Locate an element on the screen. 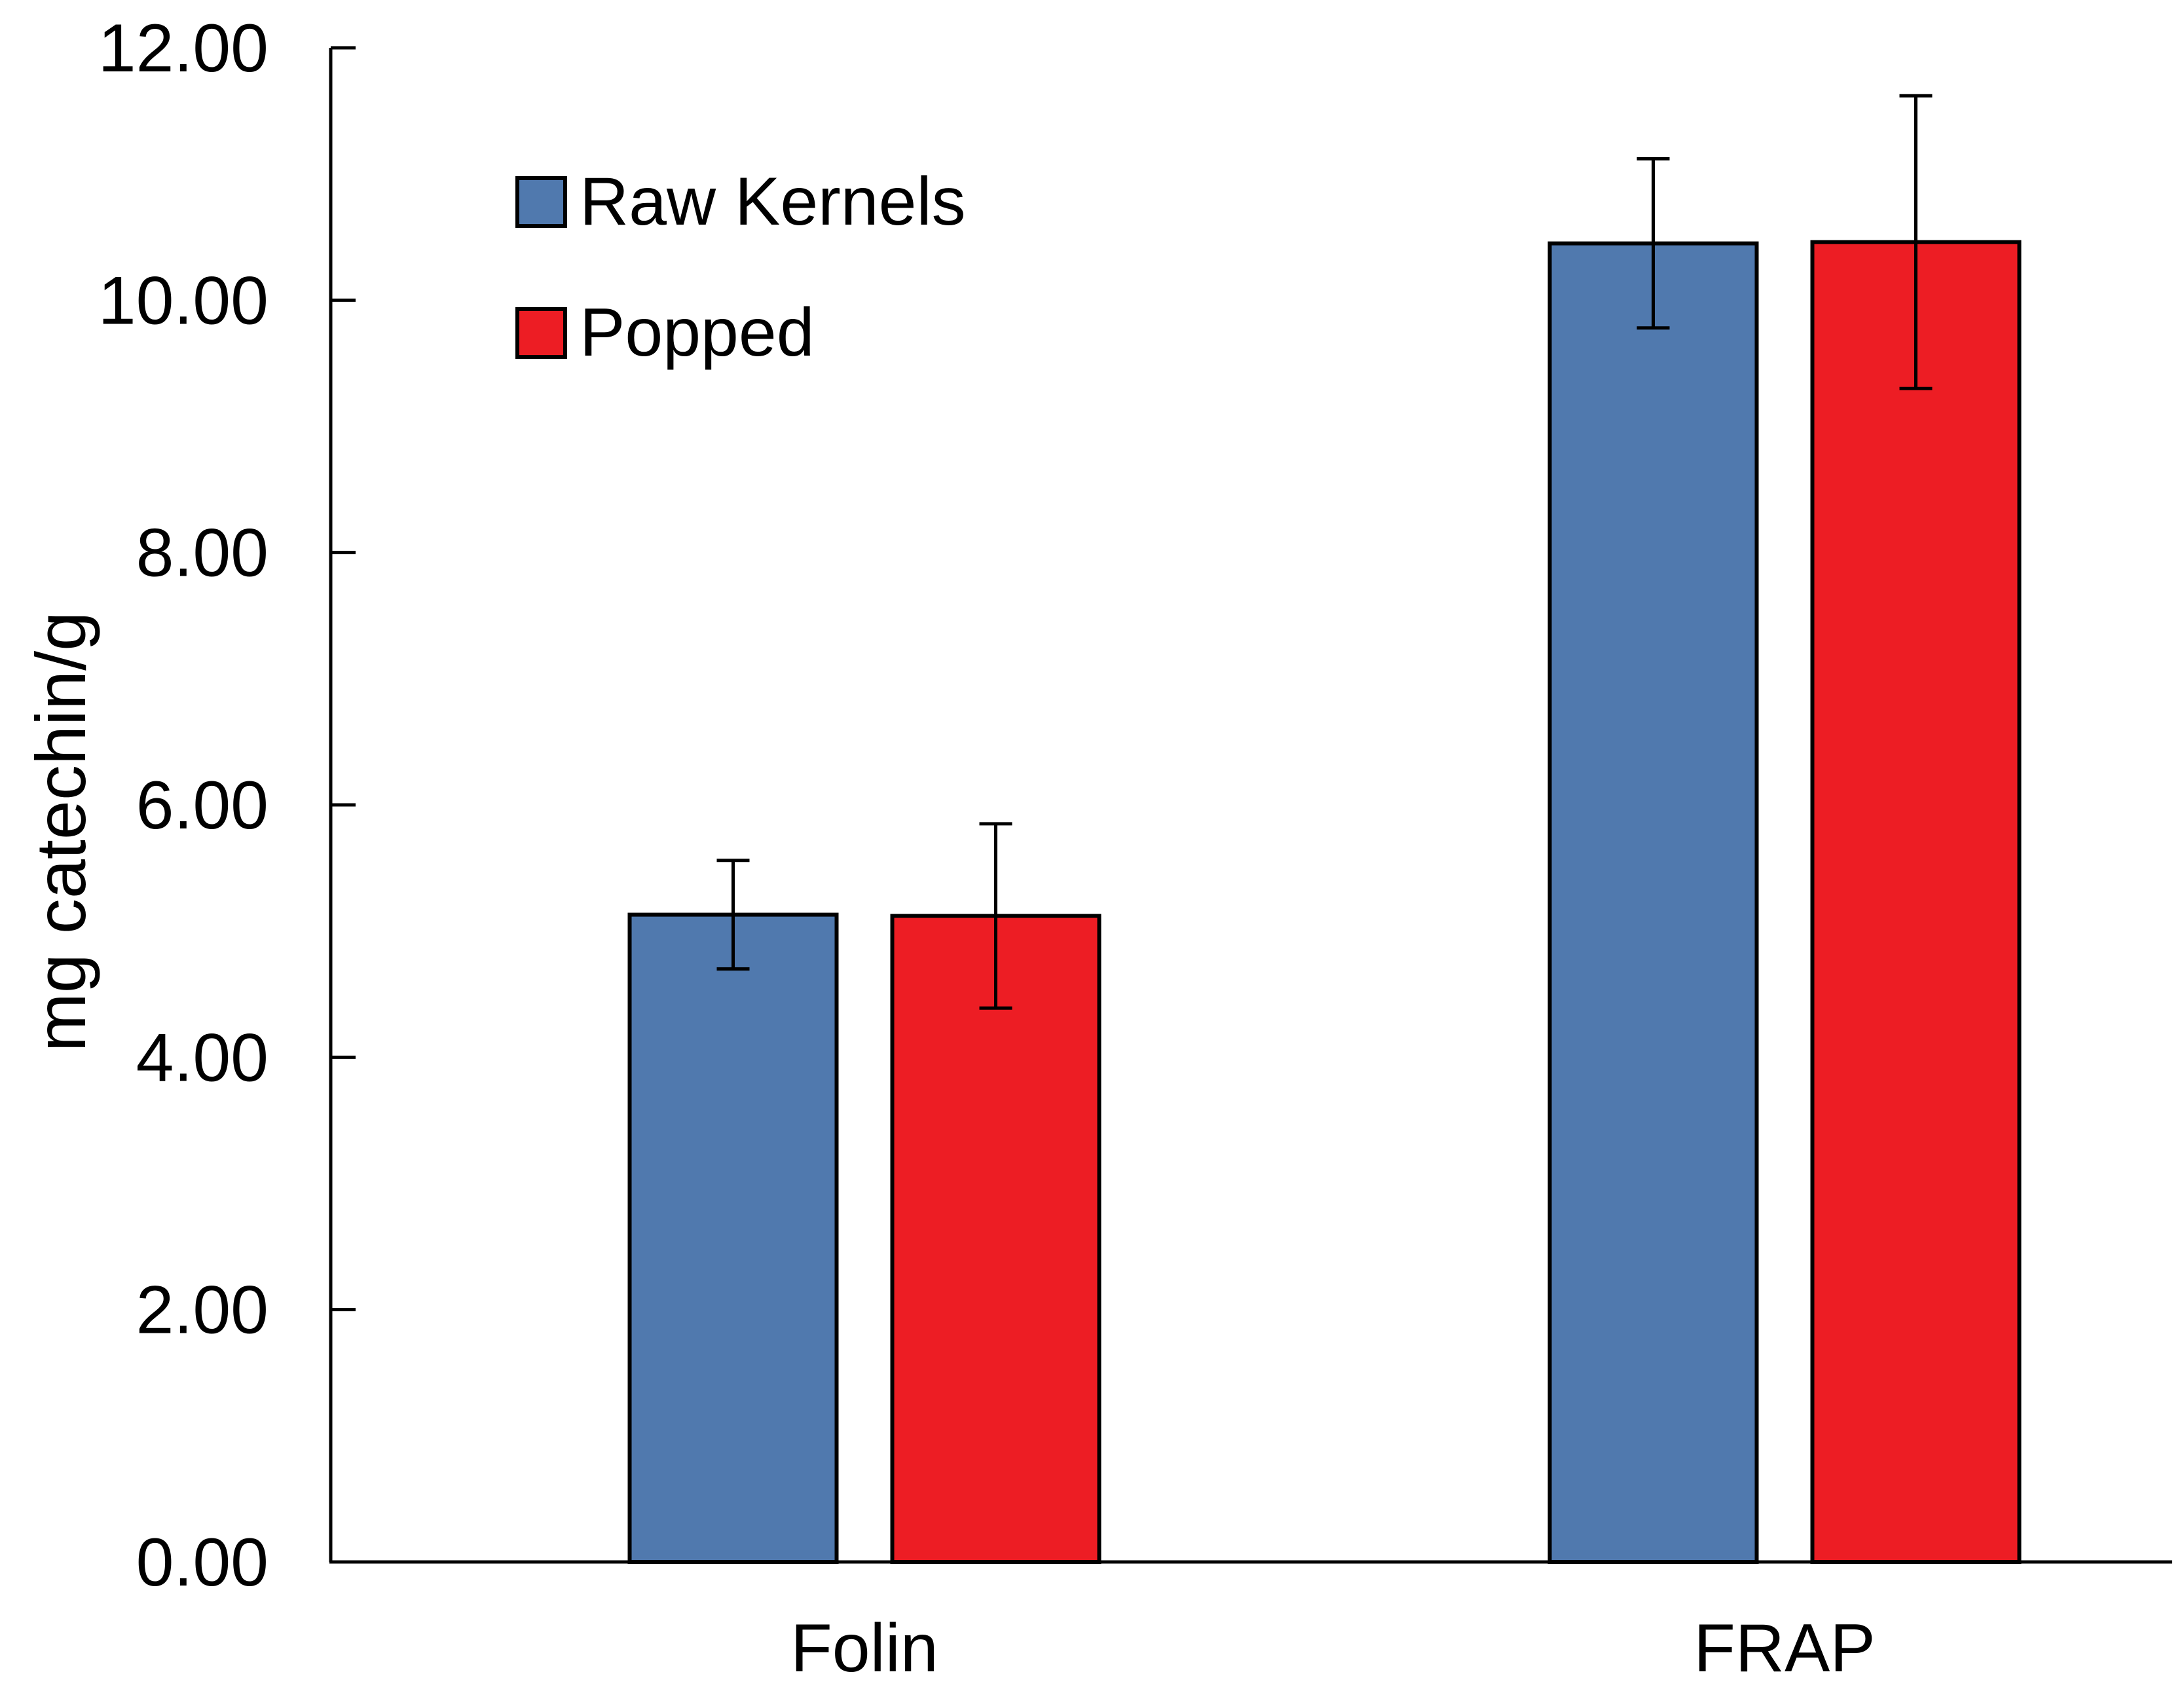 The height and width of the screenshot is (1689, 2184). y-ticks: 0.00 2.00 4.00 6.00 8.00 10.00 12.00 is located at coordinates (227, 805).